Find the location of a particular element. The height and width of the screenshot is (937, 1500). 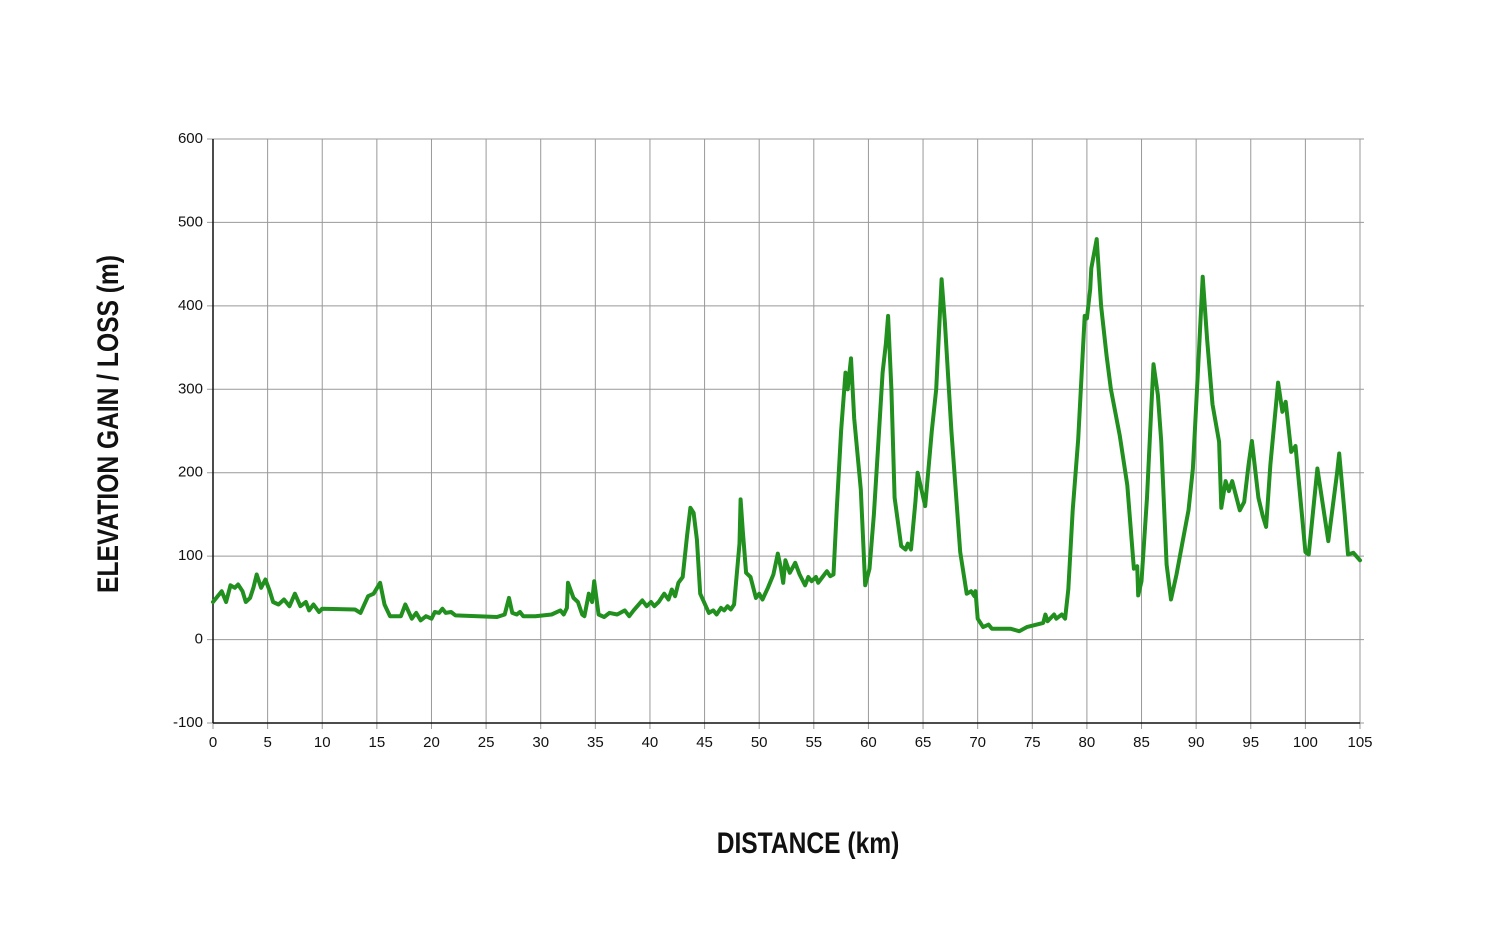

x-tick-label: 10 is located at coordinates (322, 742).